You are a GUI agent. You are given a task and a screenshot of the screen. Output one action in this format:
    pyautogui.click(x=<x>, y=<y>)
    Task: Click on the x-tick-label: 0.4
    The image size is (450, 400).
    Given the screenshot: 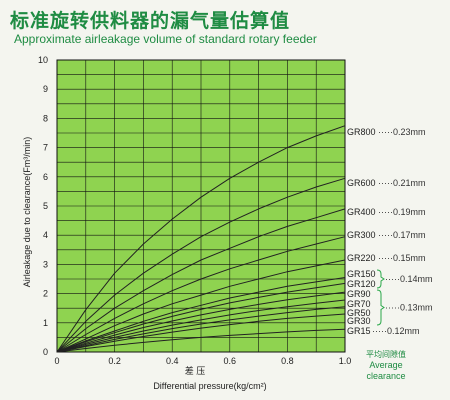 What is the action you would take?
    pyautogui.click(x=172, y=361)
    